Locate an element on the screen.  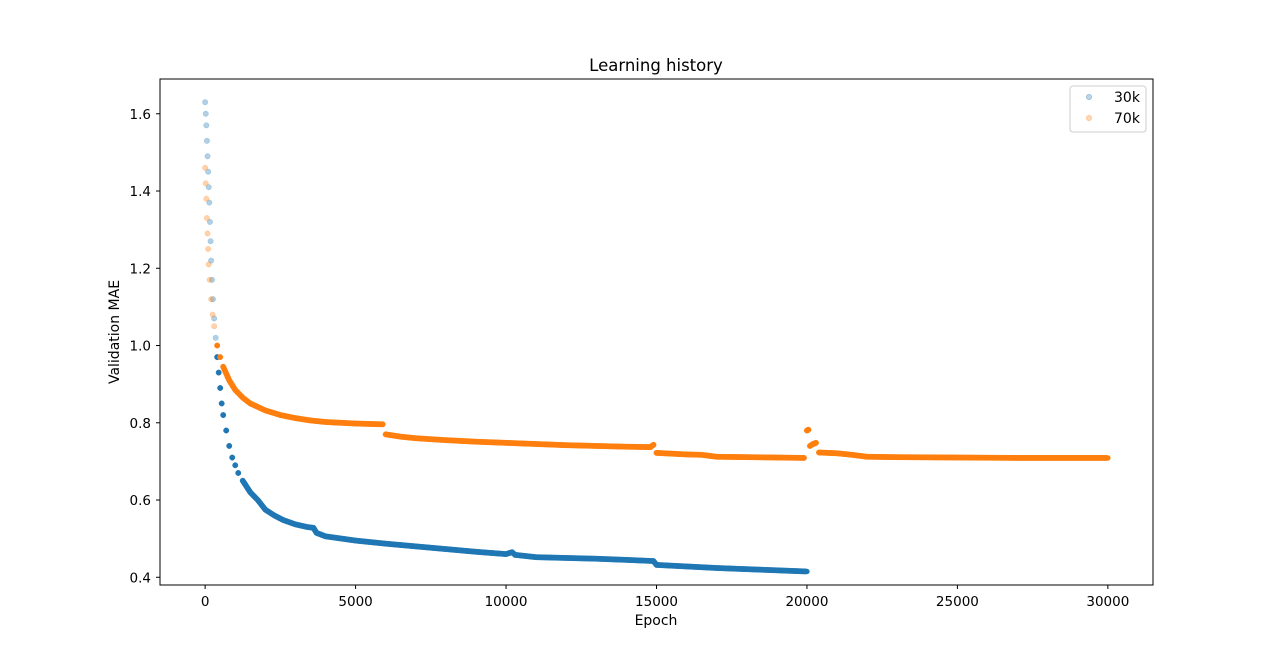
y-axis-label: Validation MAE is located at coordinates (115, 332).